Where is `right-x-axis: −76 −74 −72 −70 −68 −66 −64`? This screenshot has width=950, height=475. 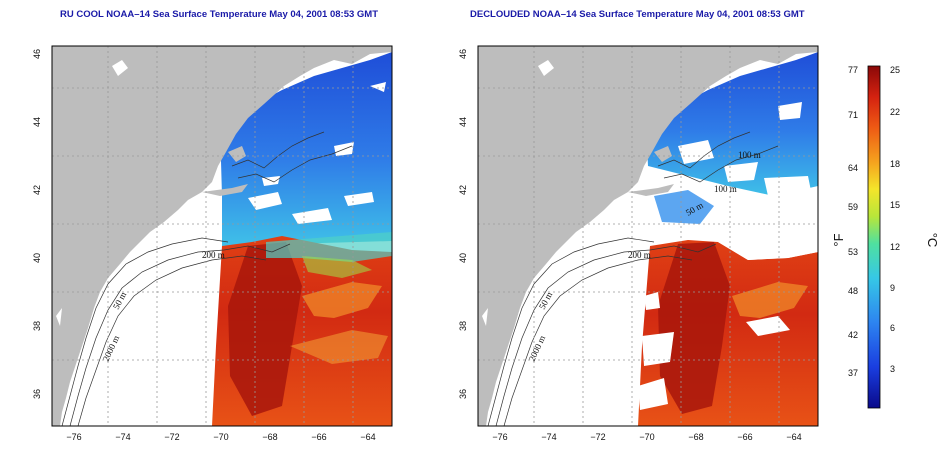 right-x-axis: −76 −74 −72 −70 −68 −66 −64 is located at coordinates (646, 437).